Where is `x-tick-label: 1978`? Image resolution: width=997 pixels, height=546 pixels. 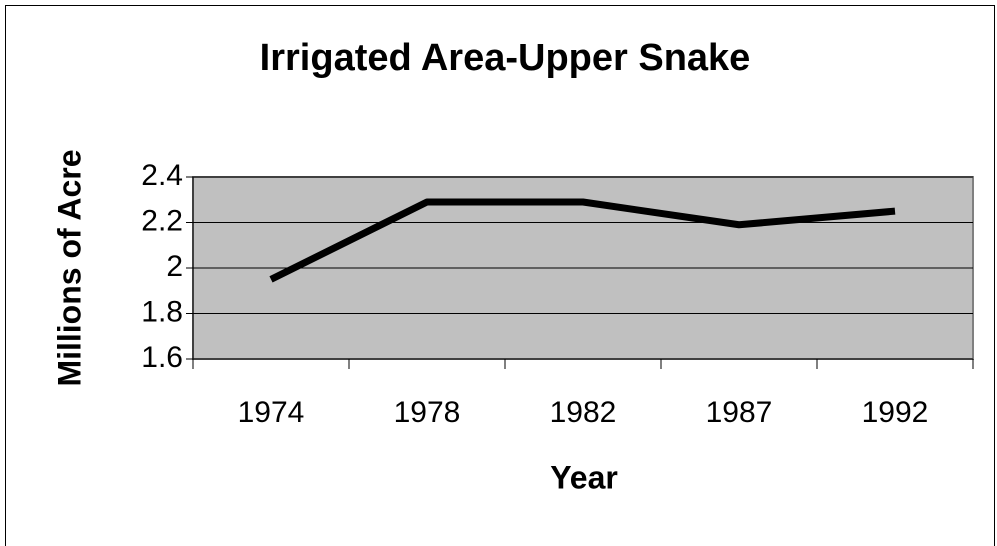 x-tick-label: 1978 is located at coordinates (427, 412).